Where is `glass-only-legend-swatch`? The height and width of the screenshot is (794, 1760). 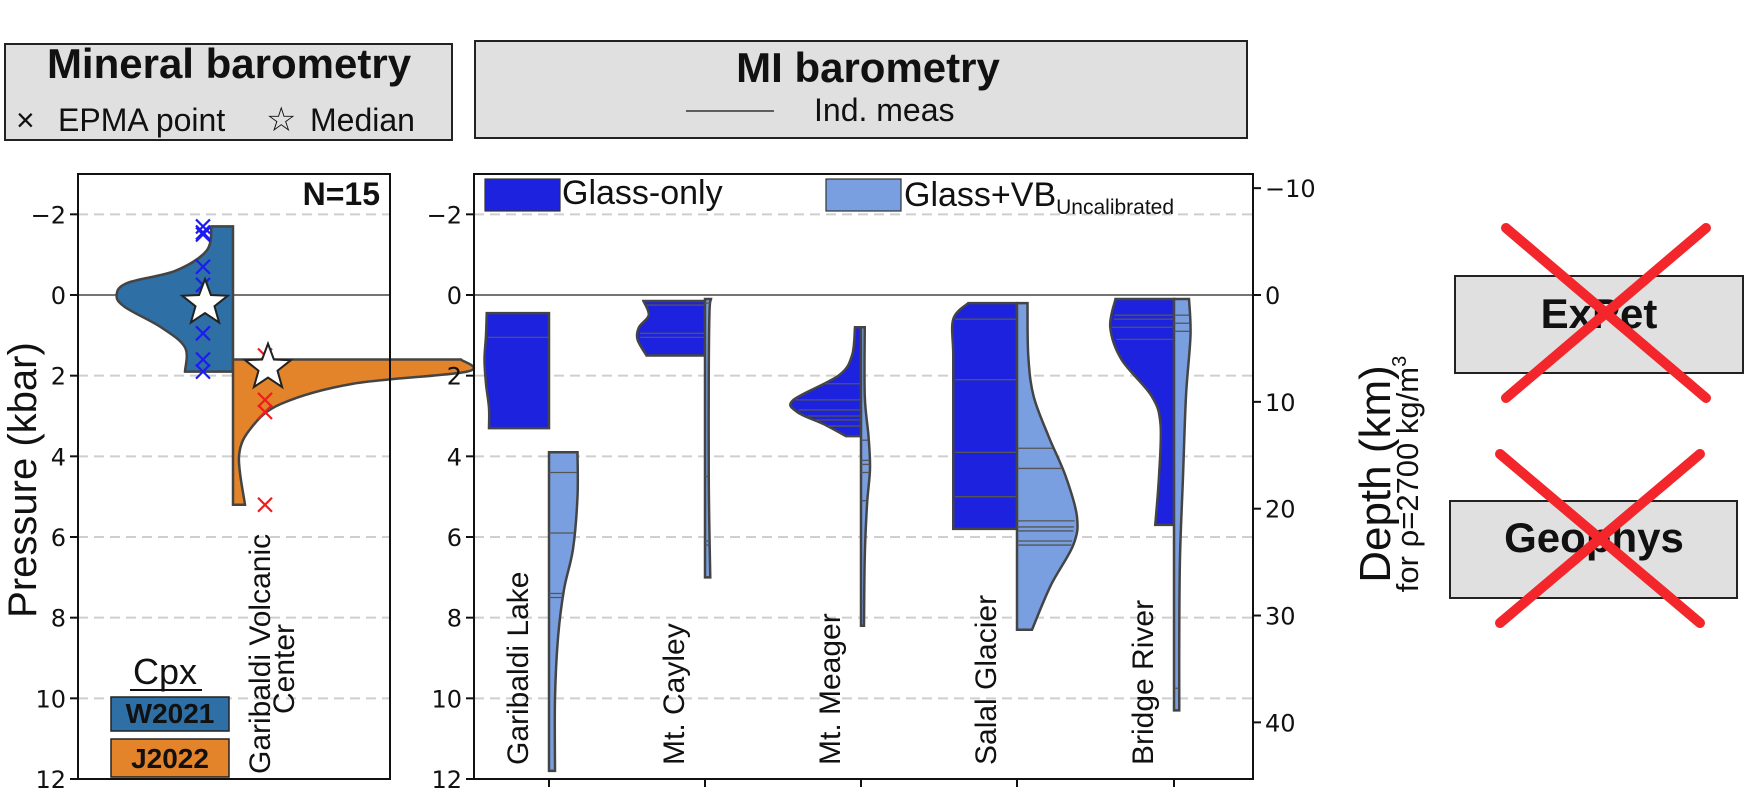
glass-only-legend-swatch is located at coordinates (522, 195).